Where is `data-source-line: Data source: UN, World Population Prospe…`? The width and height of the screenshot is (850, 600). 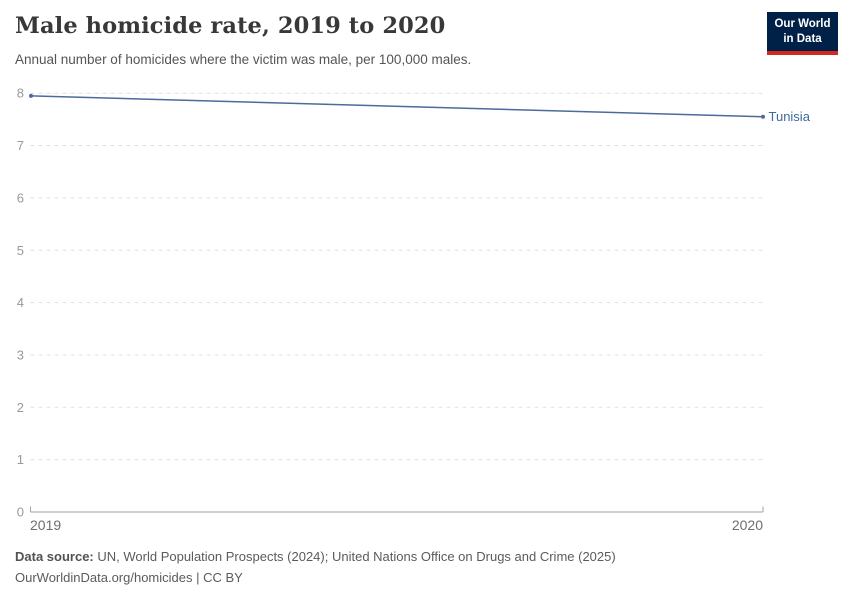
data-source-line: Data source: UN, World Population Prospe… is located at coordinates (315, 557).